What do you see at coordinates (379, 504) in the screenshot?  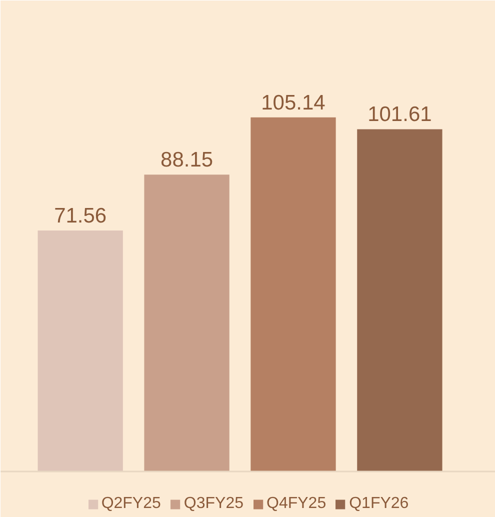 I see `legend-label: Q1FY26` at bounding box center [379, 504].